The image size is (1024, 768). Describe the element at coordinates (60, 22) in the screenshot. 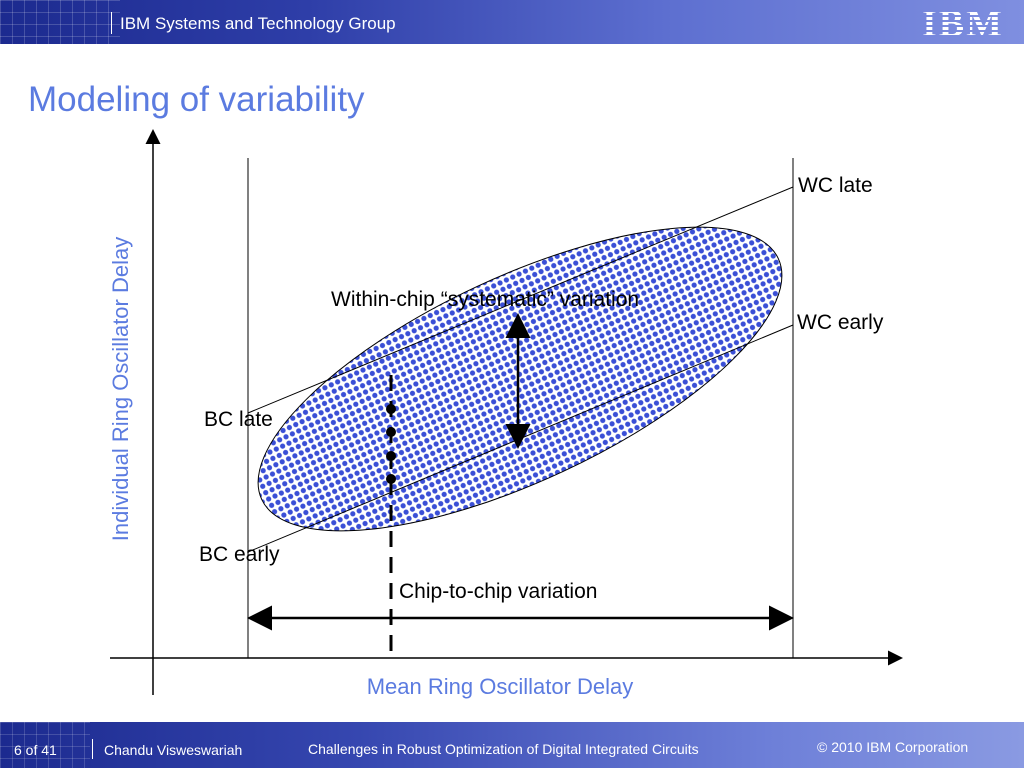

I see `header-grid-pattern` at that location.